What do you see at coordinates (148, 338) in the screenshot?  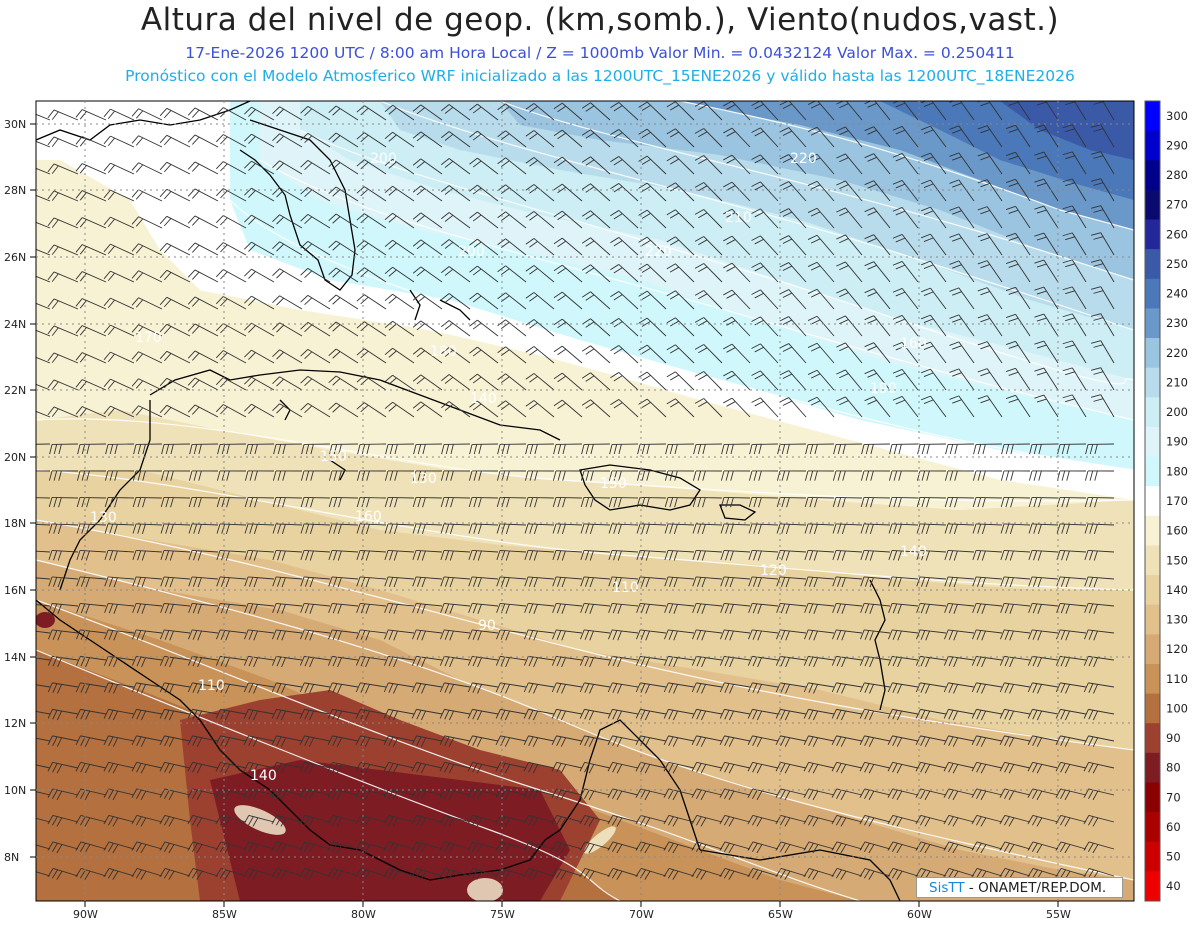 I see `contour-value-label: 170` at bounding box center [148, 338].